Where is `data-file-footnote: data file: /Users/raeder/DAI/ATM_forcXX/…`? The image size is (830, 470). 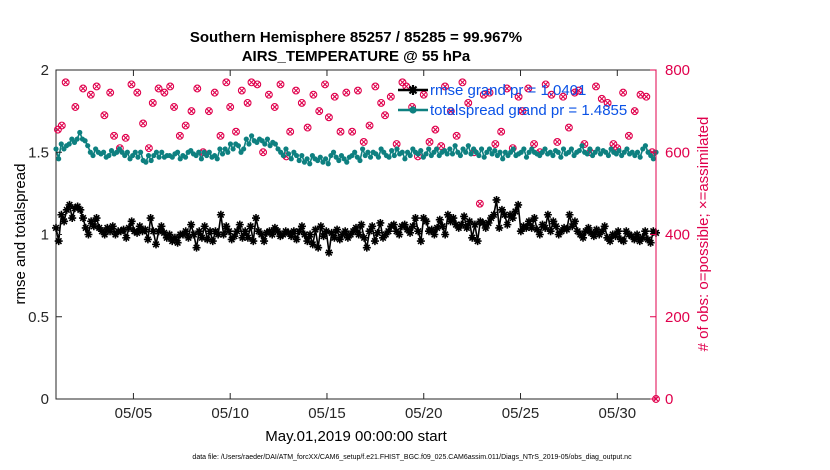 data-file-footnote: data file: /Users/raeder/DAI/ATM_forcXX/… is located at coordinates (412, 457).